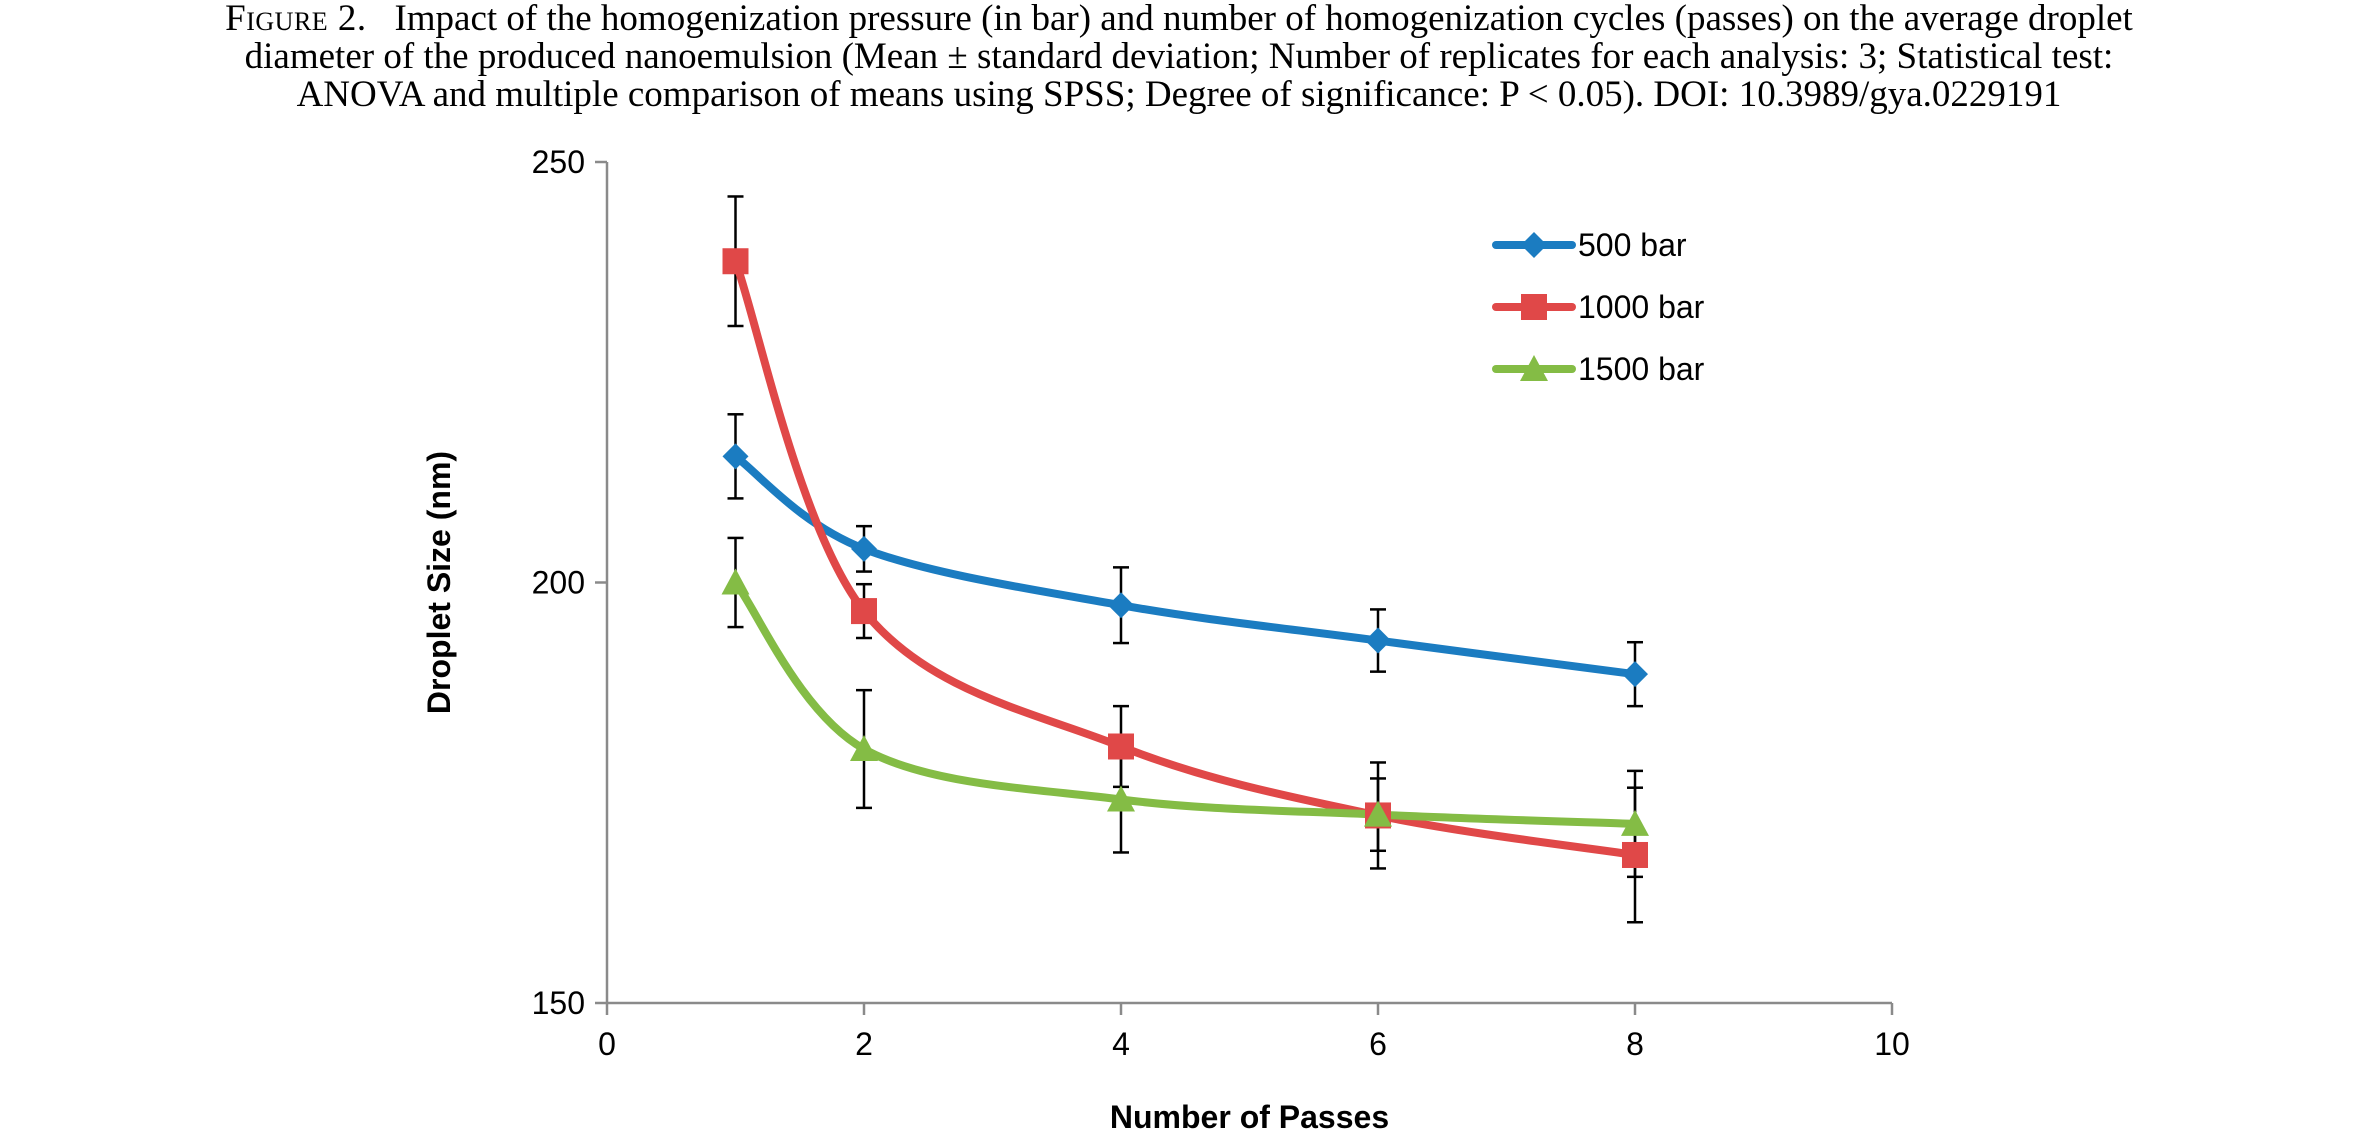 The image size is (2358, 1130). What do you see at coordinates (1641, 307) in the screenshot?
I see `legend-label-1000-bar: 1000 bar` at bounding box center [1641, 307].